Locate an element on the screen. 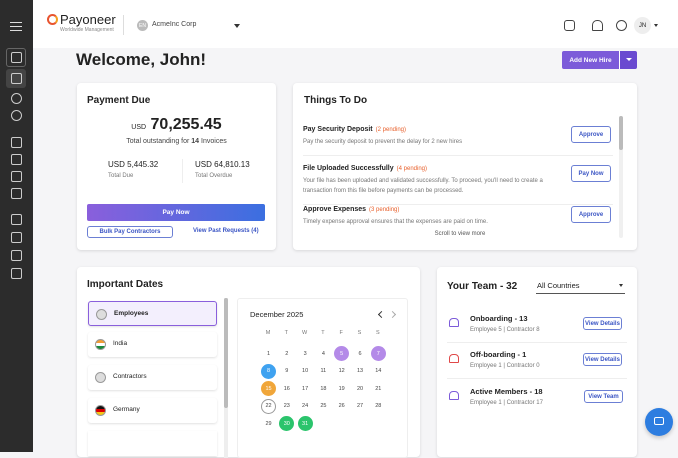  team-action: View Team is located at coordinates (603, 396).